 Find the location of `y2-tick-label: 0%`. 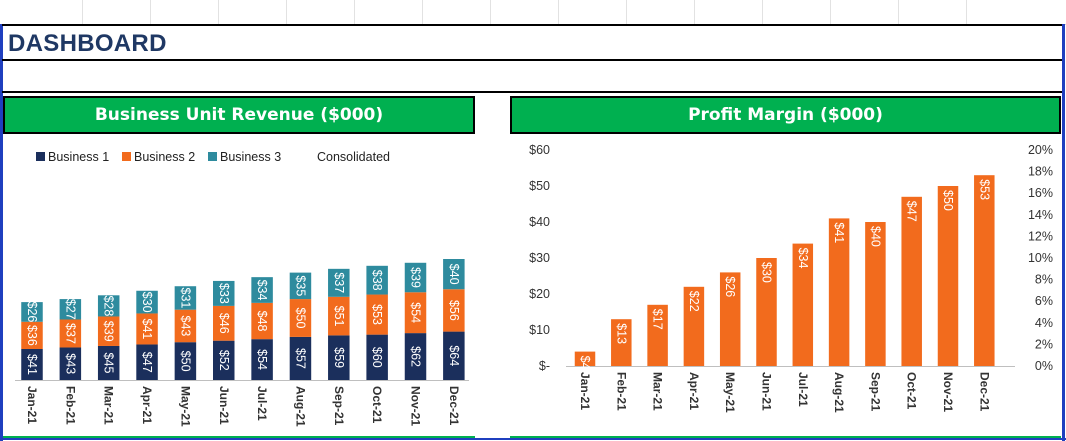

y2-tick-label: 0% is located at coordinates (1044, 366).